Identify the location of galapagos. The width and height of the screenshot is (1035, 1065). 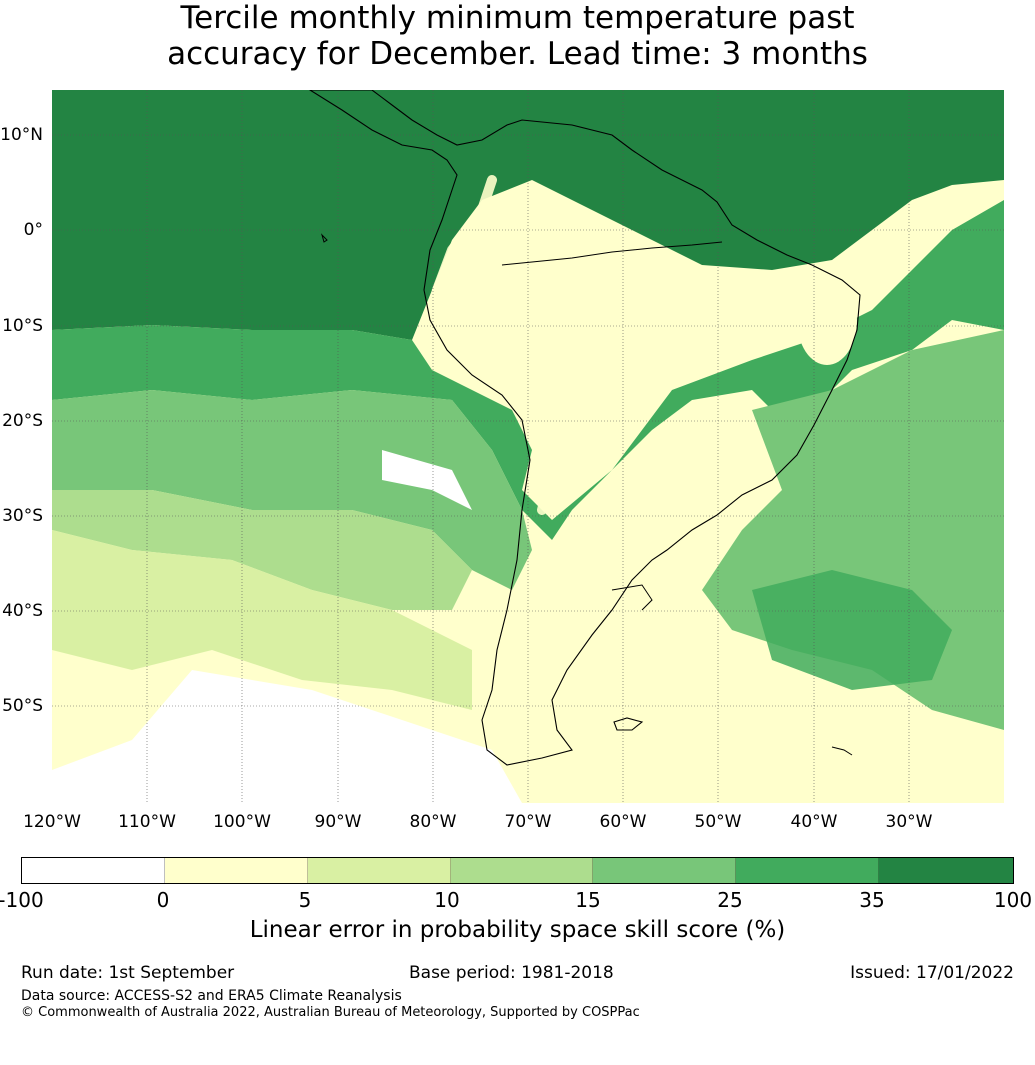
(324, 238).